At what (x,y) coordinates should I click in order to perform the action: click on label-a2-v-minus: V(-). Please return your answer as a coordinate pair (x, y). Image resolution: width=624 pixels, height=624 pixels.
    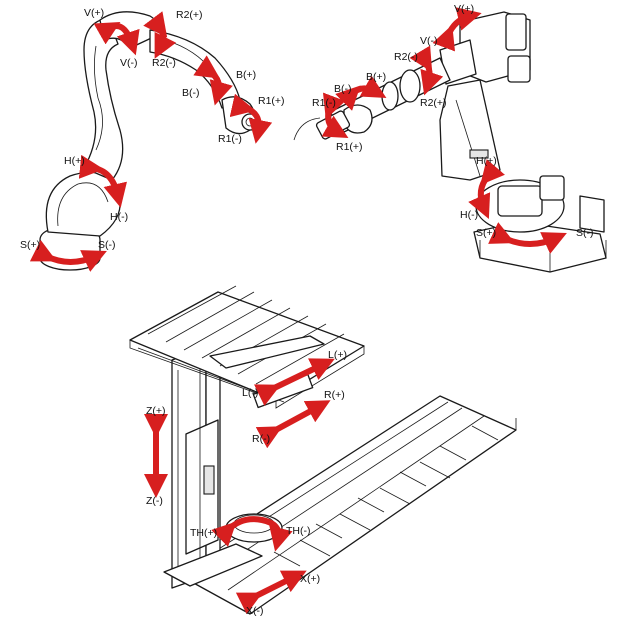
    Looking at the image, I should click on (429, 41).